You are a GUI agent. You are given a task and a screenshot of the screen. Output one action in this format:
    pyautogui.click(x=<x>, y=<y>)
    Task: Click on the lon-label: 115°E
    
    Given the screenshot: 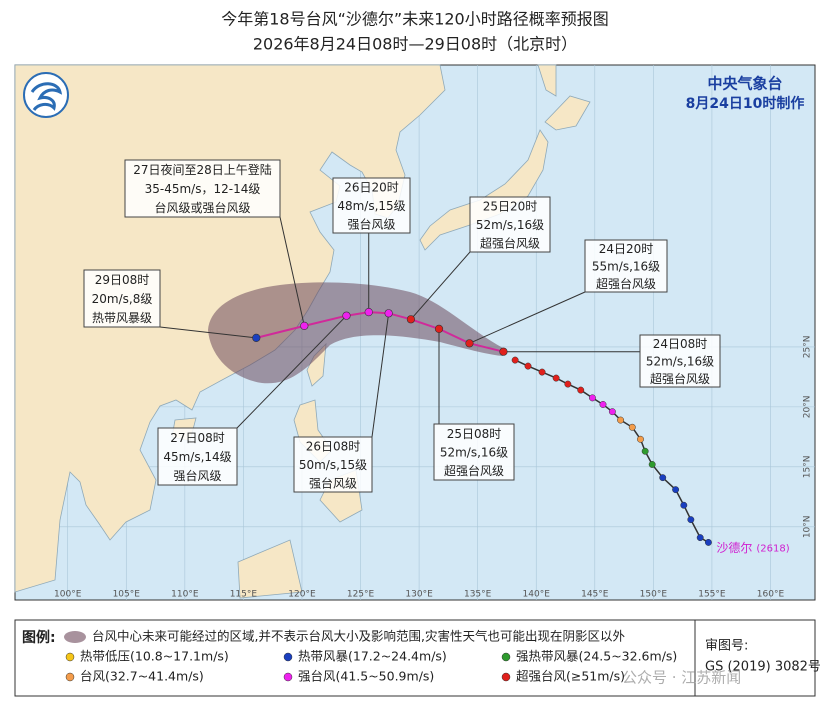 What is the action you would take?
    pyautogui.click(x=244, y=595)
    